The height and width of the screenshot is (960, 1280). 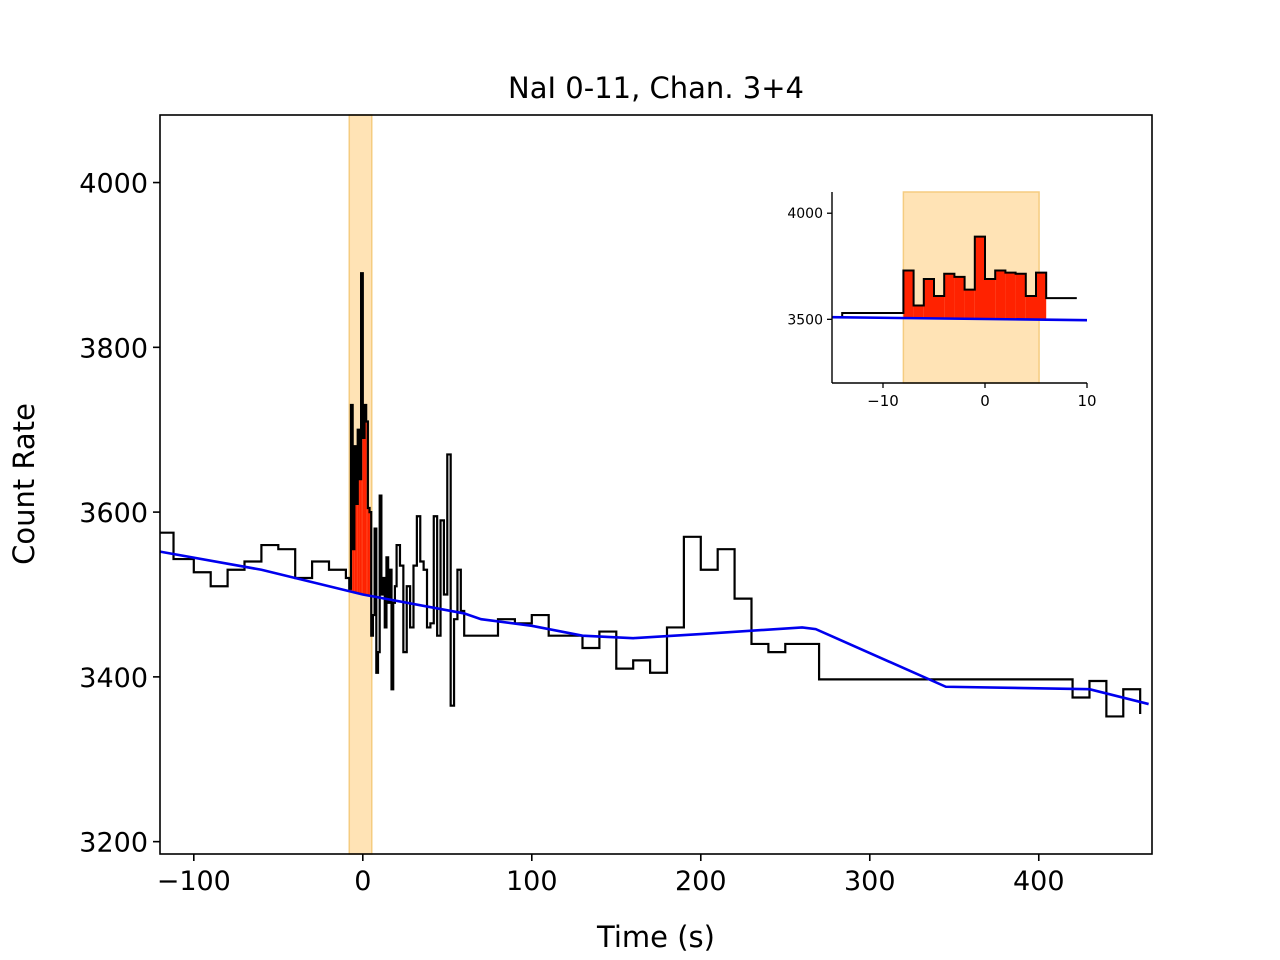 What do you see at coordinates (1086, 401) in the screenshot?
I see `inset-x-tick-label: 10` at bounding box center [1086, 401].